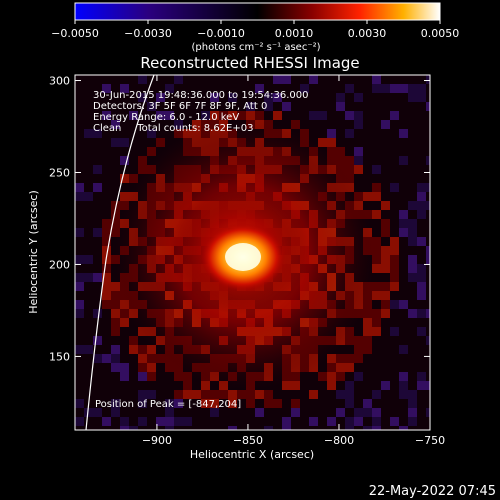  Describe the element at coordinates (440, 33) in the screenshot. I see `colorbar-tick-label: 0.0050` at that location.